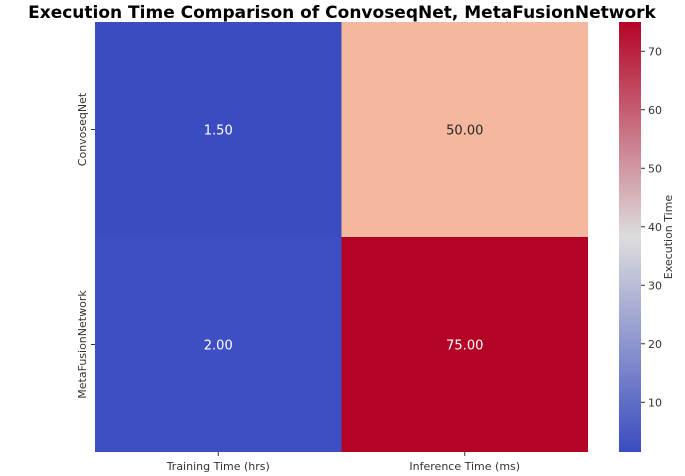 This screenshot has height=476, width=685. I want to click on cell-value-label: 50.00, so click(464, 131).